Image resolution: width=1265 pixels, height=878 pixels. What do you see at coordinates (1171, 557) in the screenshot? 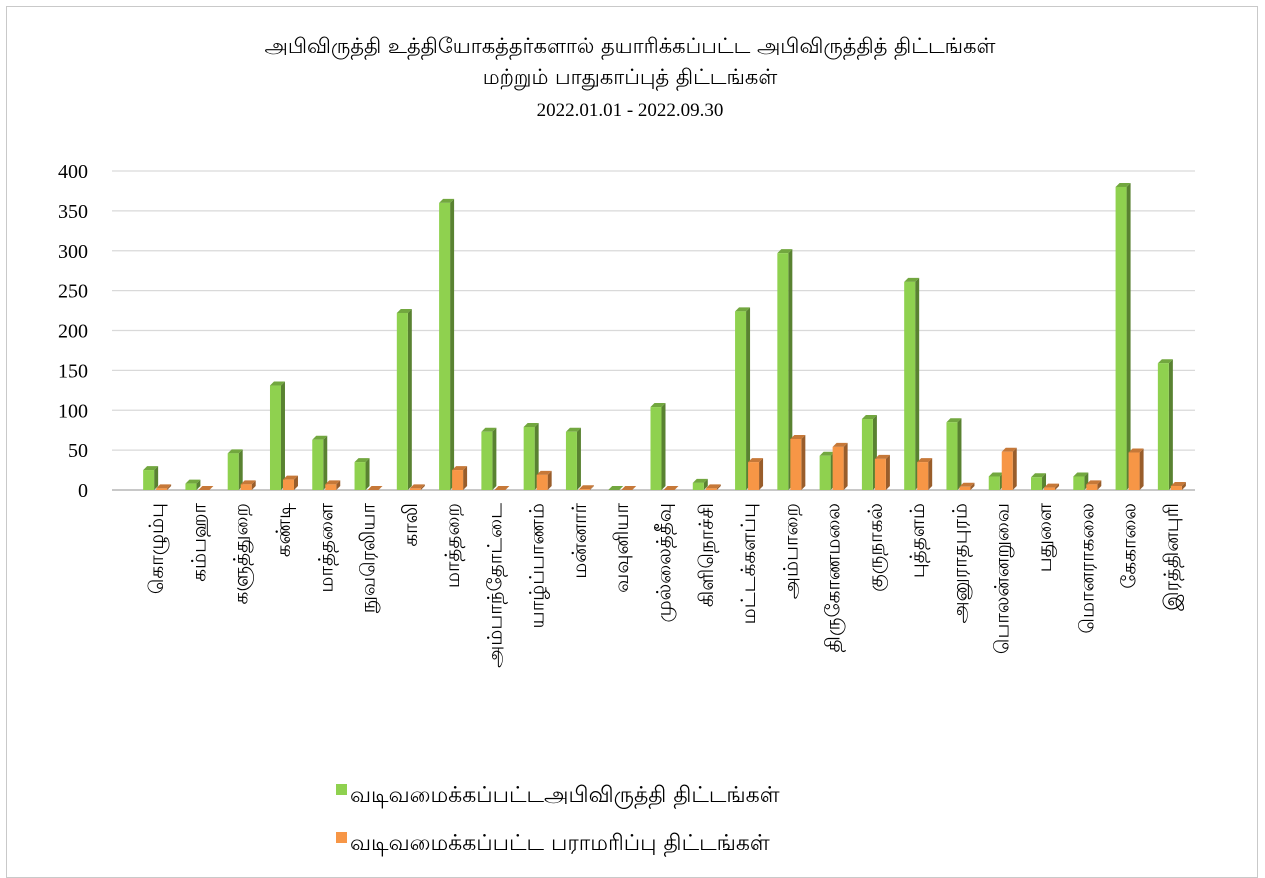
I see `x-tick-label: இரத்தினபுரி` at bounding box center [1171, 557].